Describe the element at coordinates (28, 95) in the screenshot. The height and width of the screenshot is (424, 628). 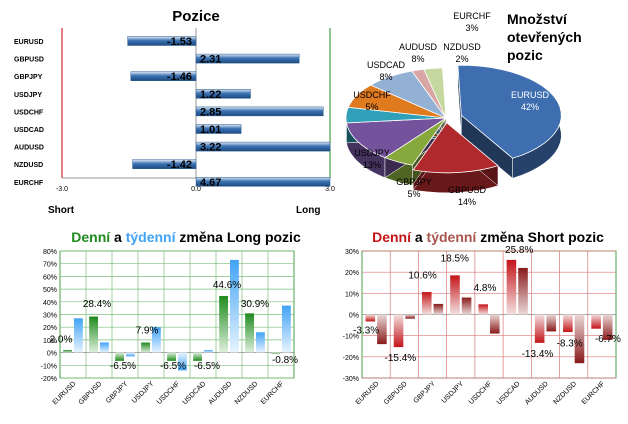
I see `positions-category-label: USDJPY` at that location.